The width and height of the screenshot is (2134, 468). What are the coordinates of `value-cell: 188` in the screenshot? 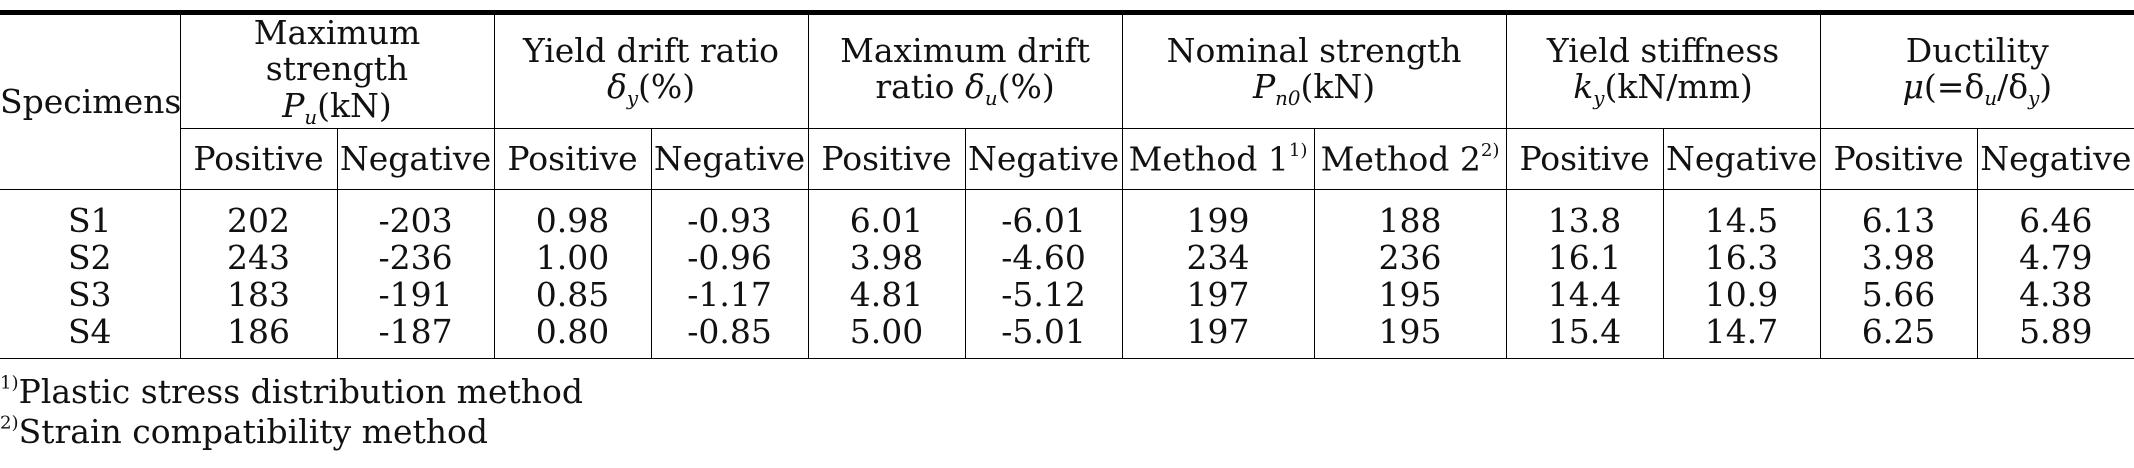 It's located at (1410, 214).